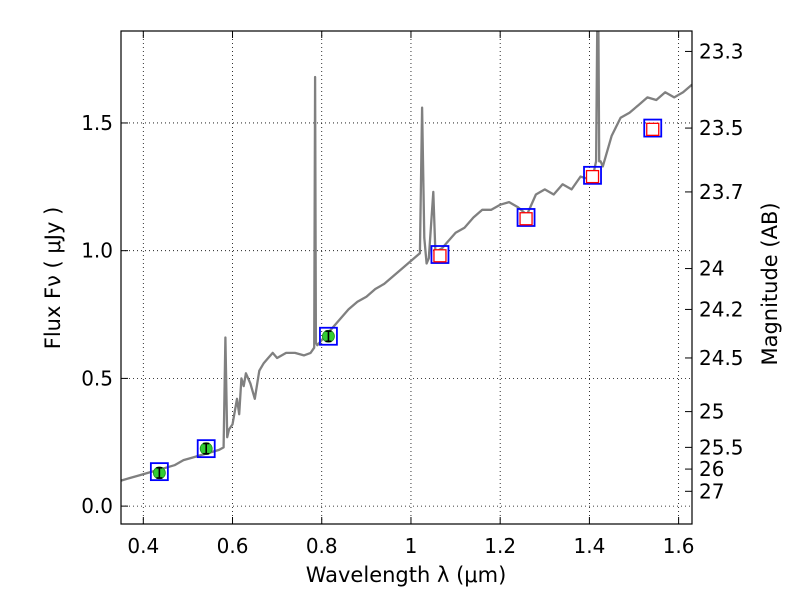 This screenshot has height=600, width=800. Describe the element at coordinates (97, 378) in the screenshot. I see `y-tick-label: 0.5` at that location.